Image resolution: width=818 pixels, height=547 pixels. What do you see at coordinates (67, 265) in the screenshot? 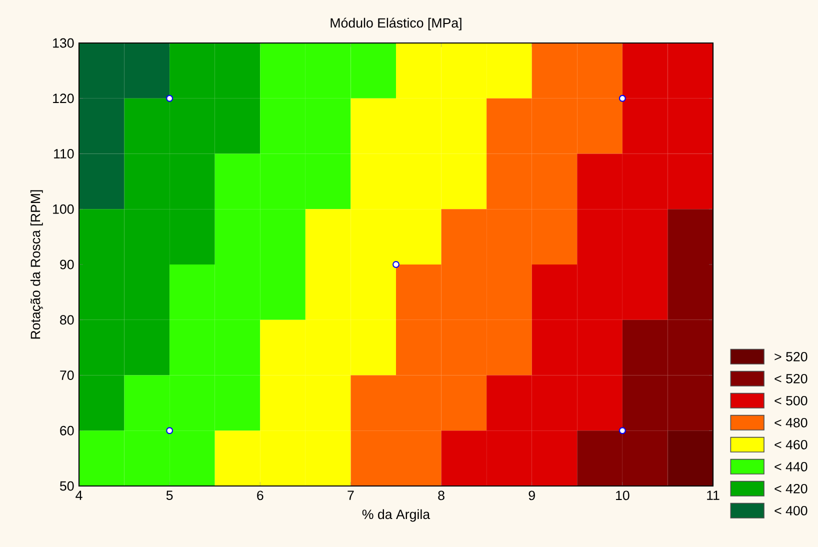
I see `y-tick-label: 90` at bounding box center [67, 265].